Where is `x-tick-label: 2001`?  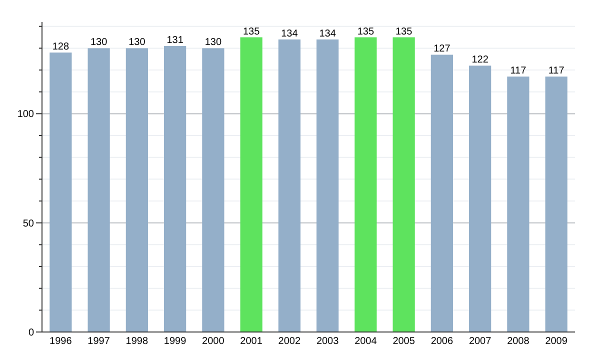 x-tick-label: 2001 is located at coordinates (251, 341).